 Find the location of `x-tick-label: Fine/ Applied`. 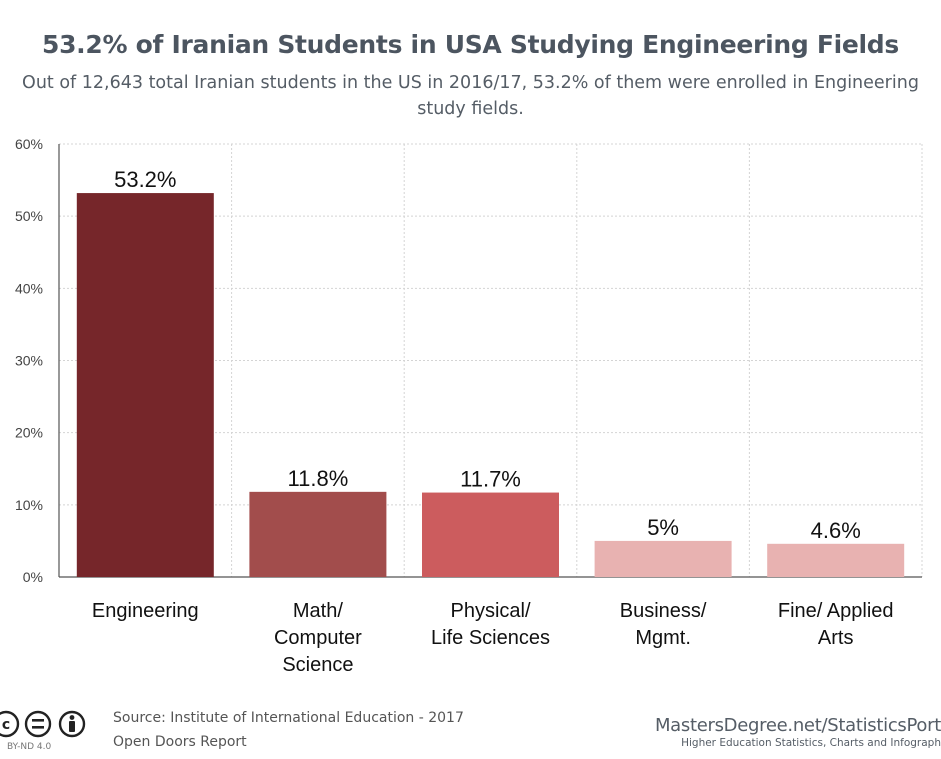

x-tick-label: Fine/ Applied is located at coordinates (836, 611).